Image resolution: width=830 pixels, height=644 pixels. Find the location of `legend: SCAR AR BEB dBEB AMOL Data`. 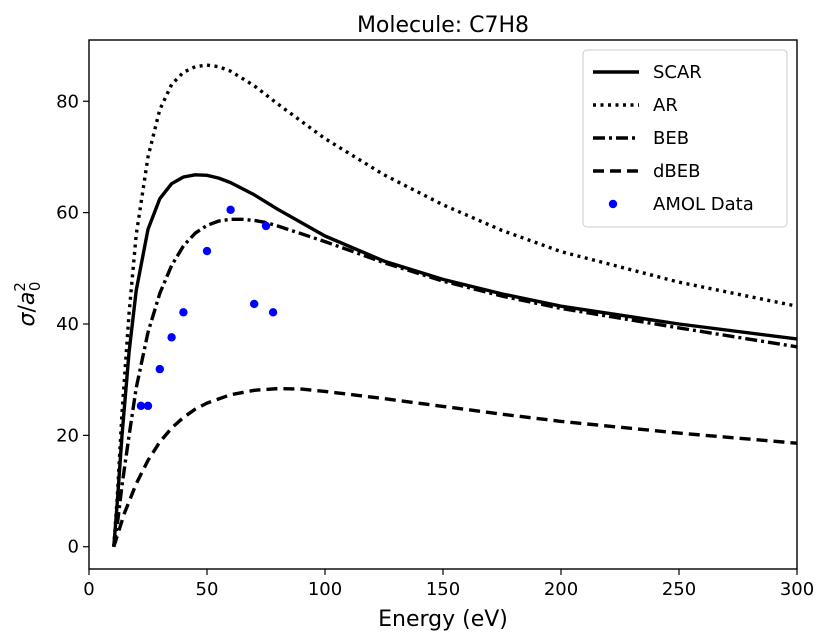

legend: SCAR AR BEB dBEB AMOL Data is located at coordinates (685, 138).